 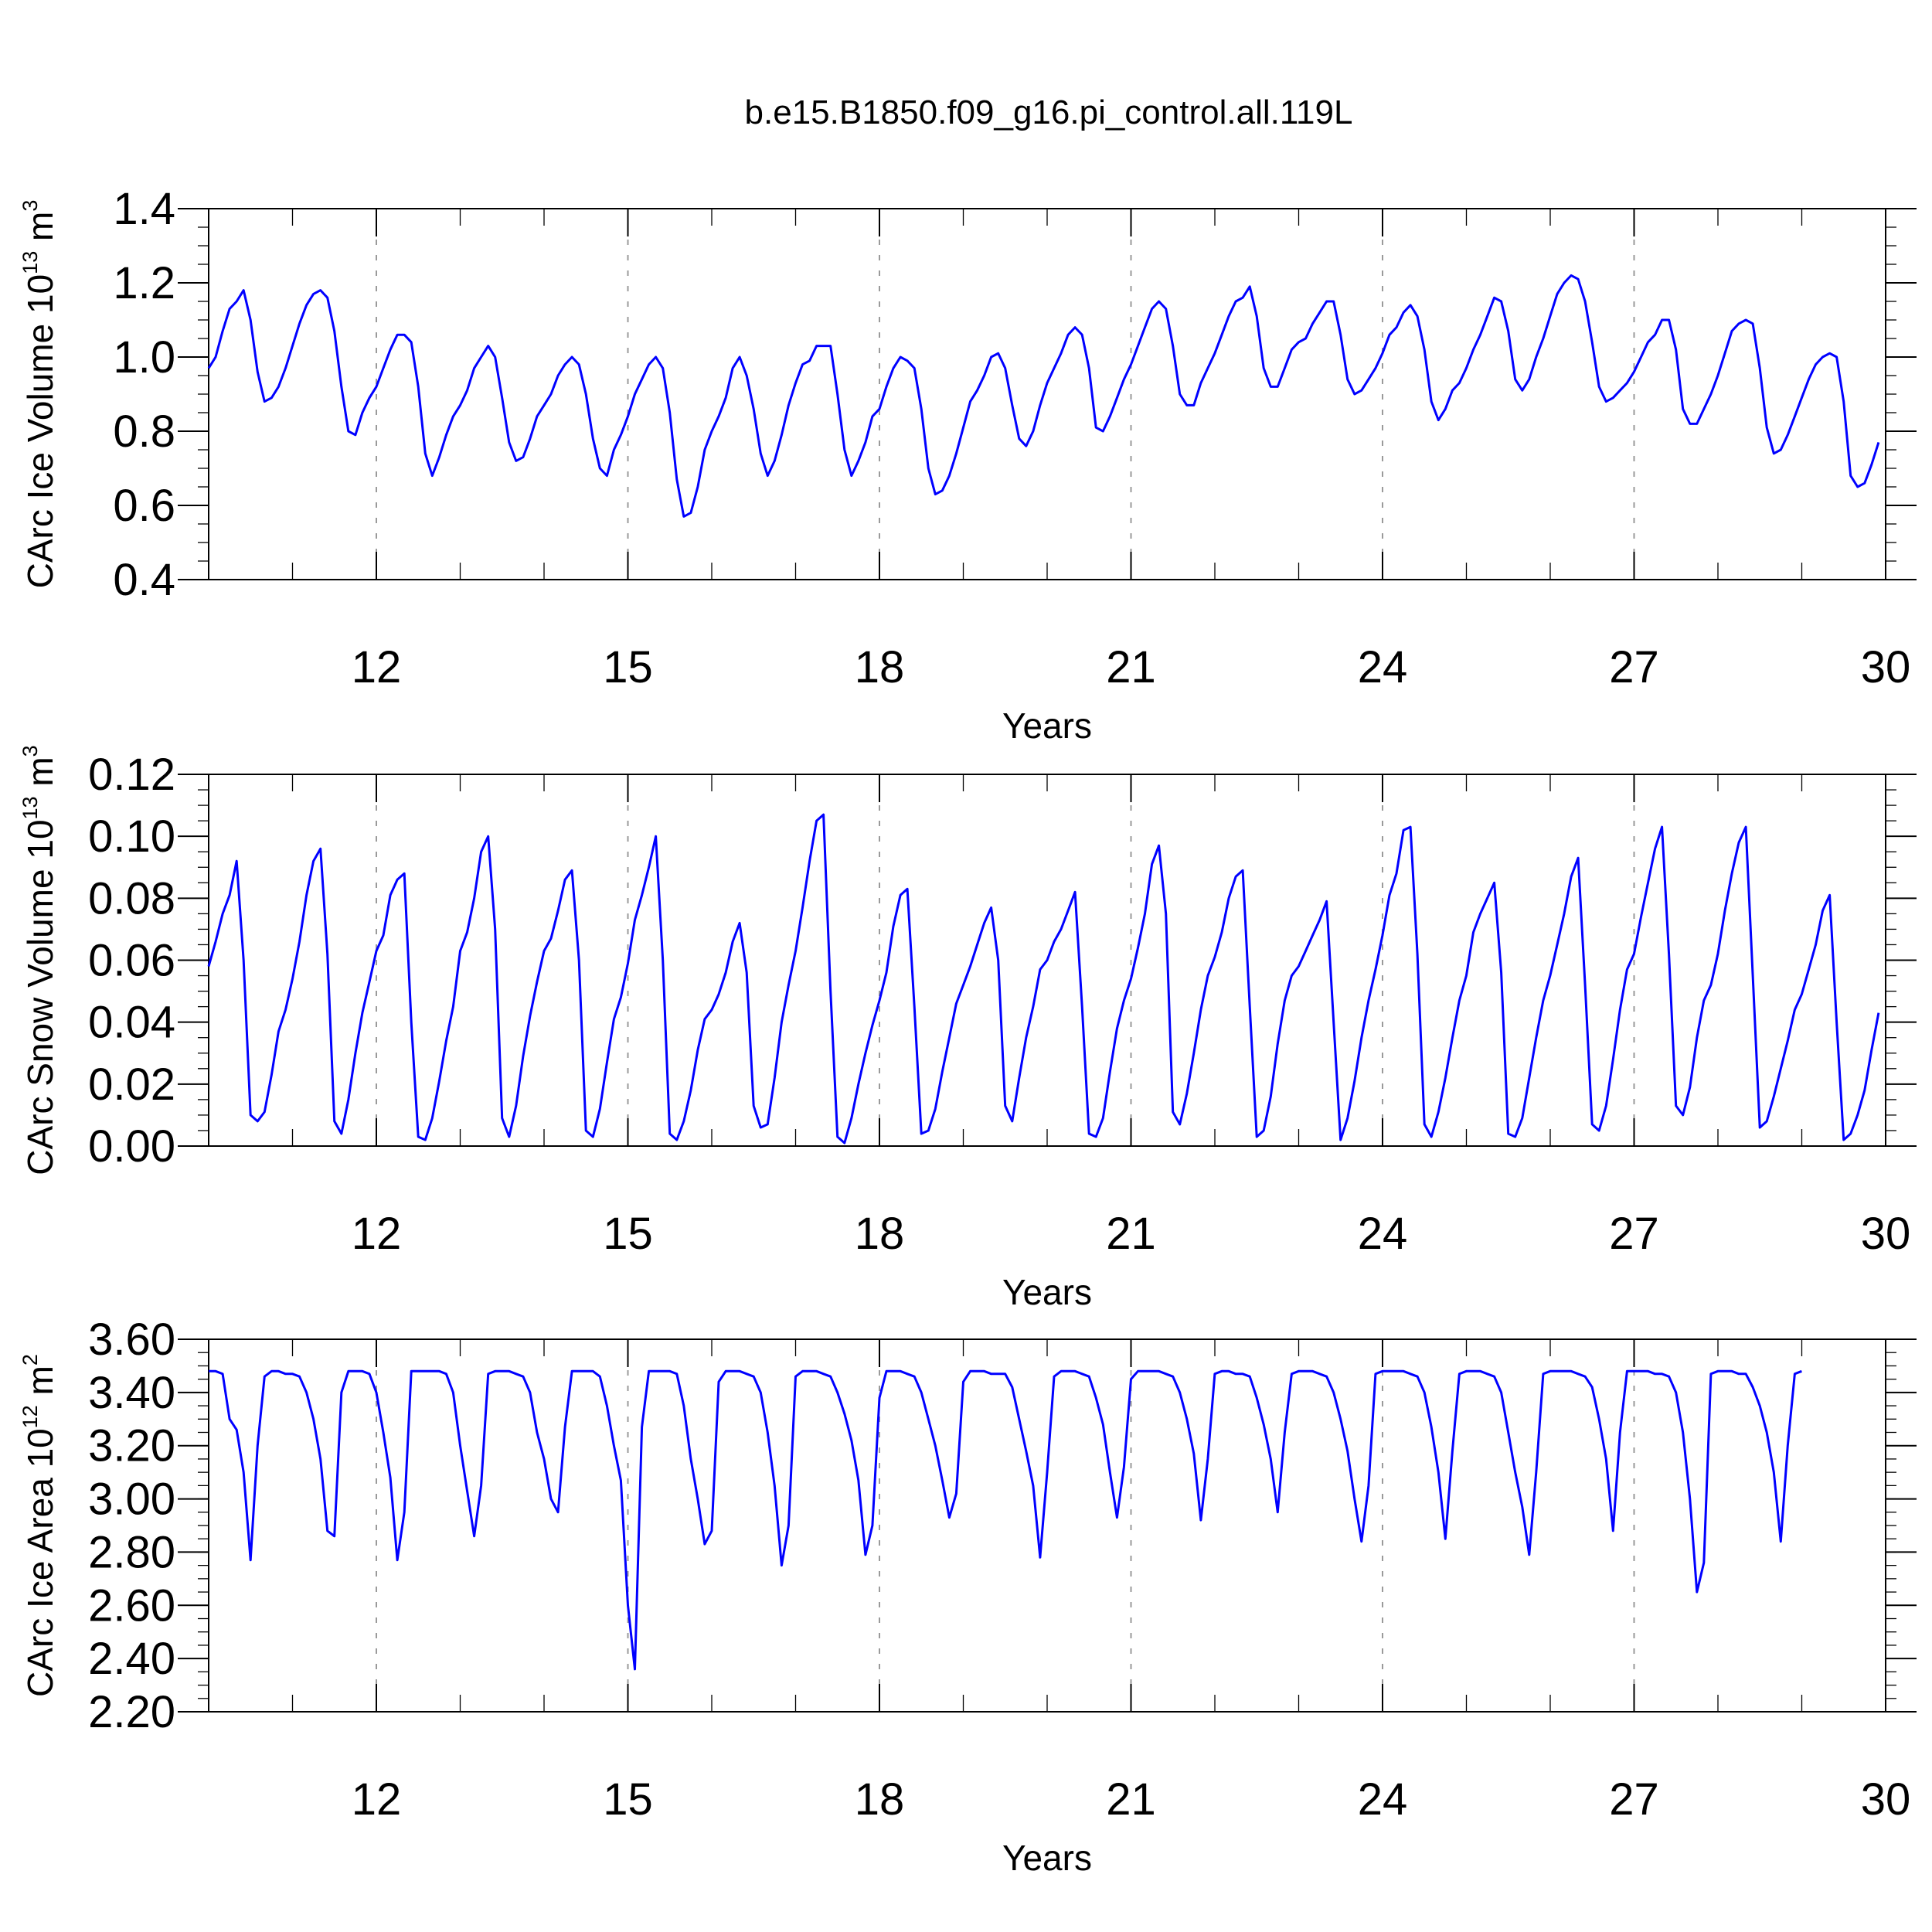 I want to click on y-tick-label: 0.12, so click(x=131, y=775).